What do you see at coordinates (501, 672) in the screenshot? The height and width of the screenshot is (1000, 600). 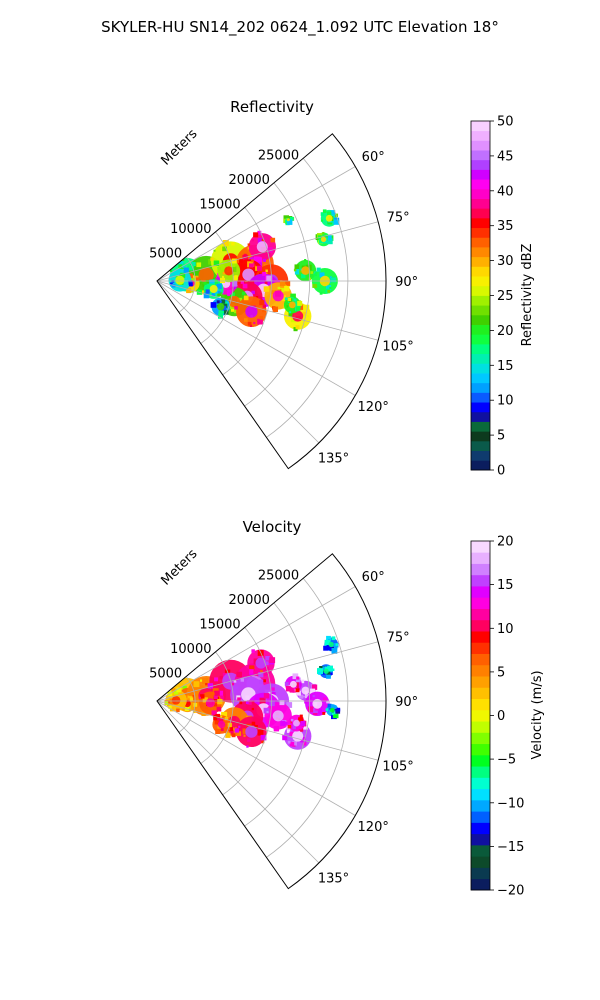 I see `colorbar-tick-label: 5` at bounding box center [501, 672].